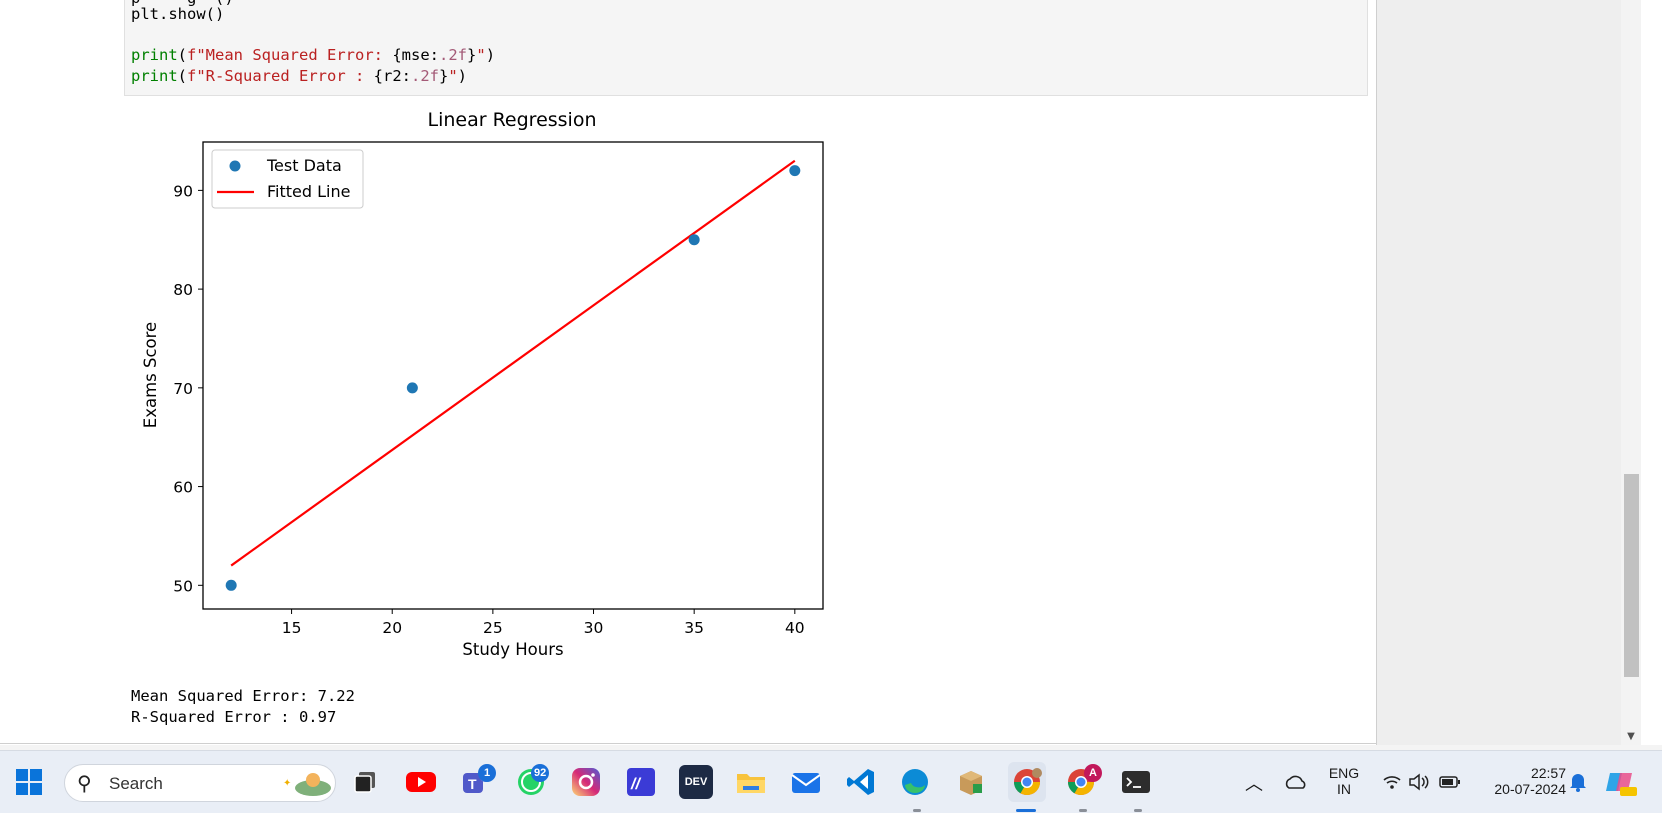  Describe the element at coordinates (304, 165) in the screenshot. I see `legend-label-test-data: Test Data` at that location.